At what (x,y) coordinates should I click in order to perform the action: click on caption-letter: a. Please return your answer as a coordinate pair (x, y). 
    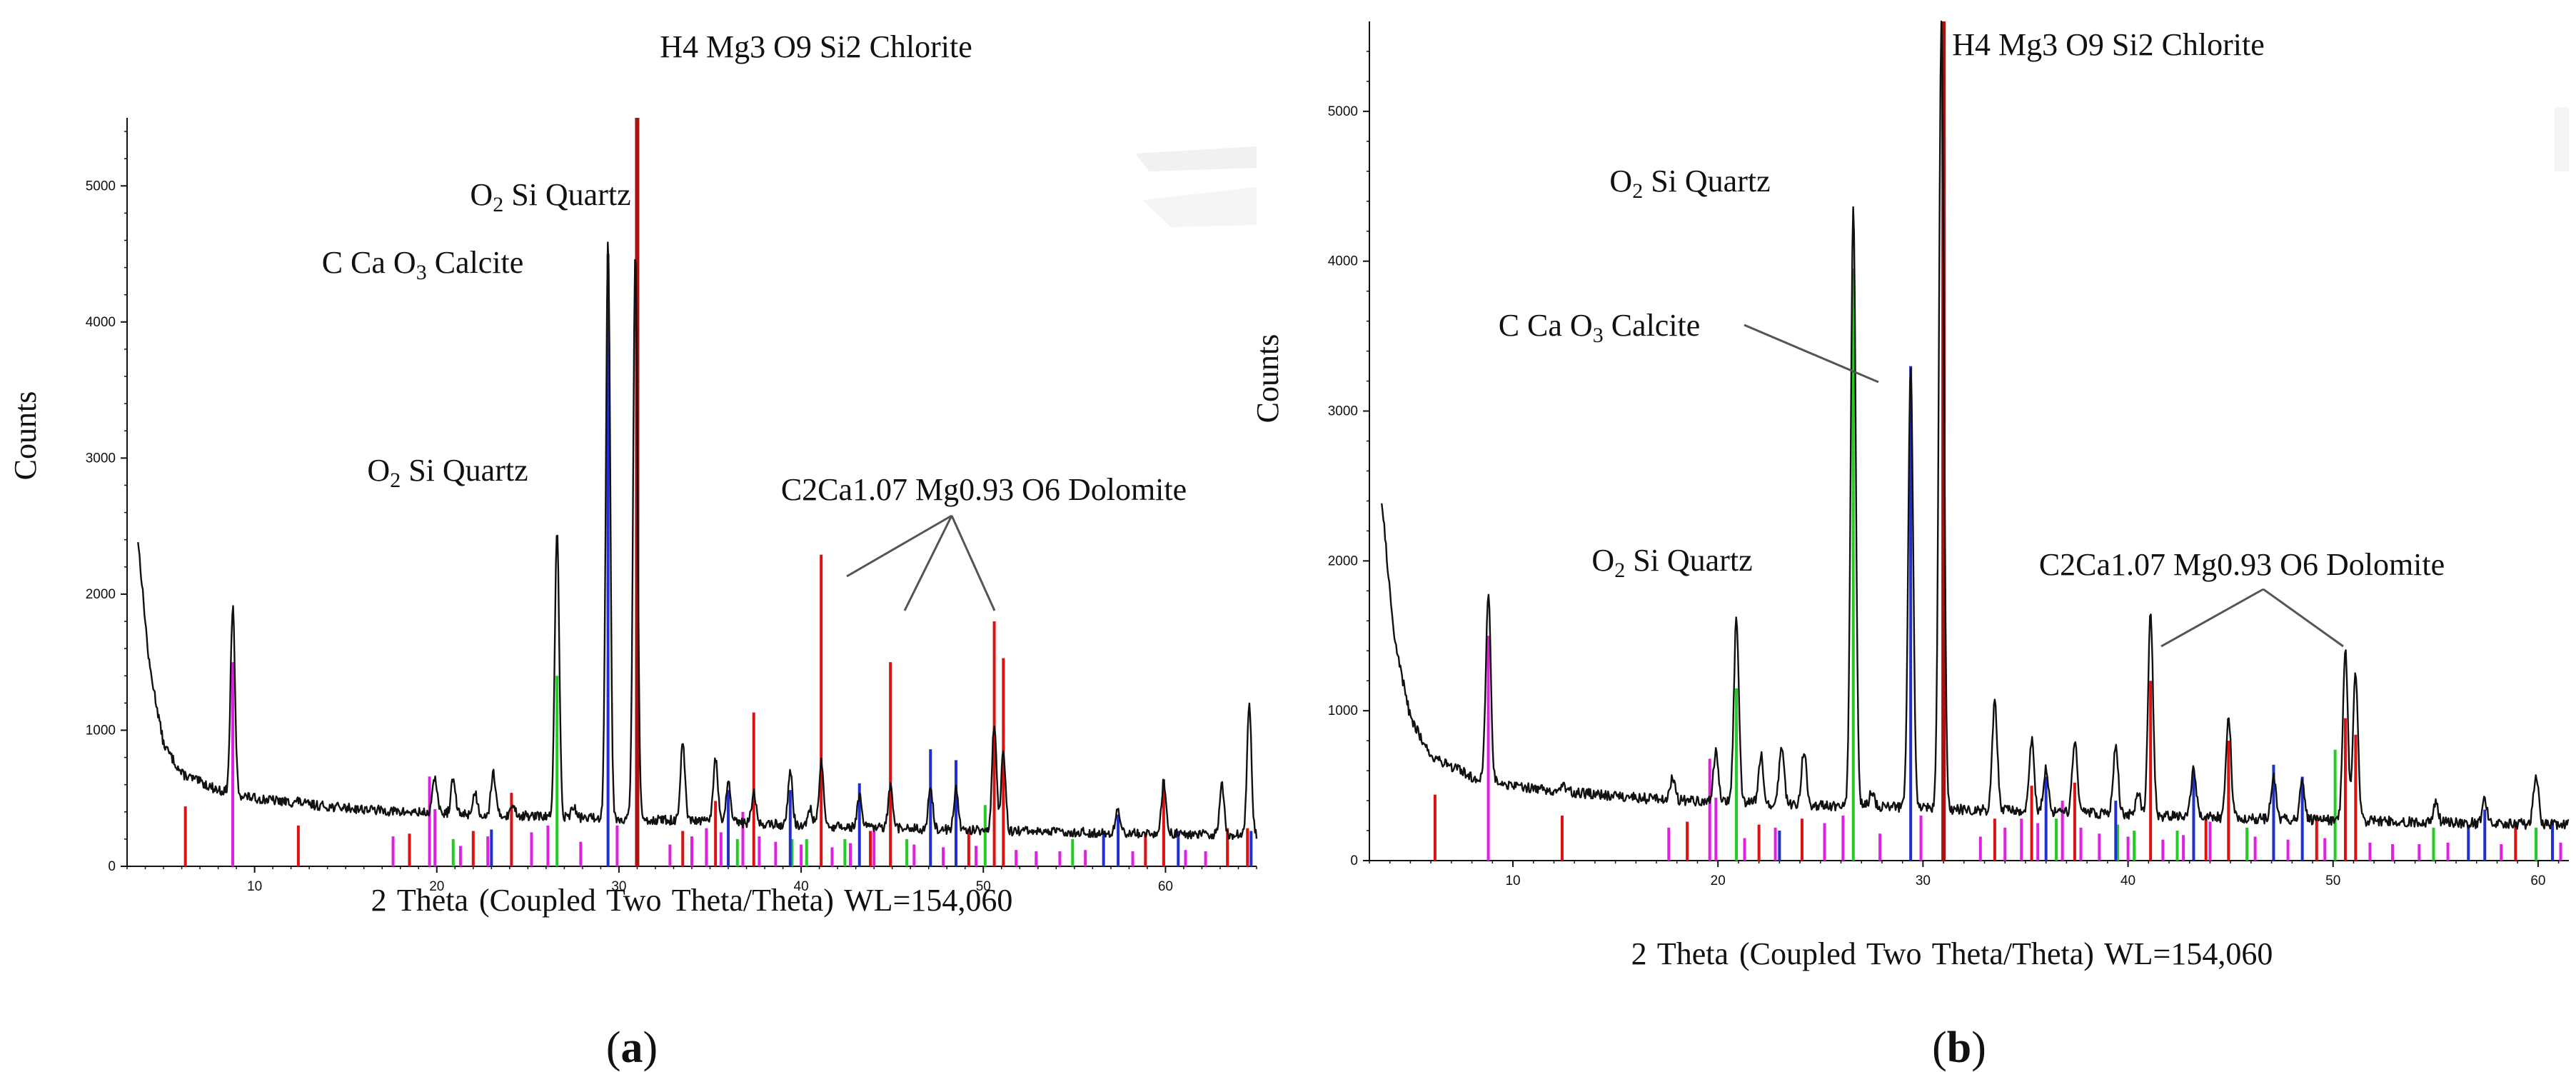
    Looking at the image, I should click on (632, 1047).